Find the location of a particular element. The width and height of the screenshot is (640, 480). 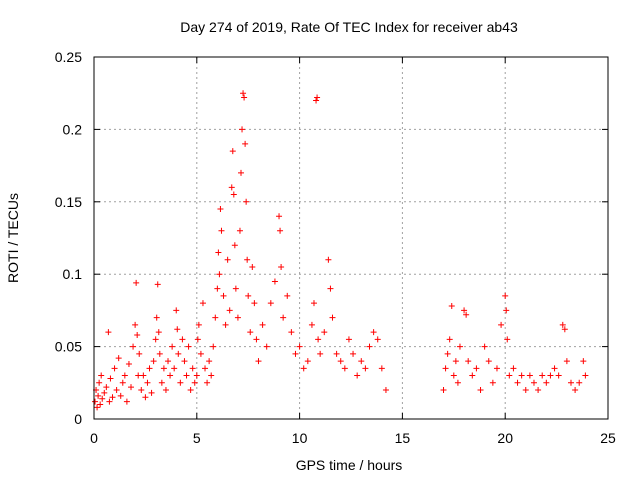

x-tick-label: 10 is located at coordinates (300, 438).